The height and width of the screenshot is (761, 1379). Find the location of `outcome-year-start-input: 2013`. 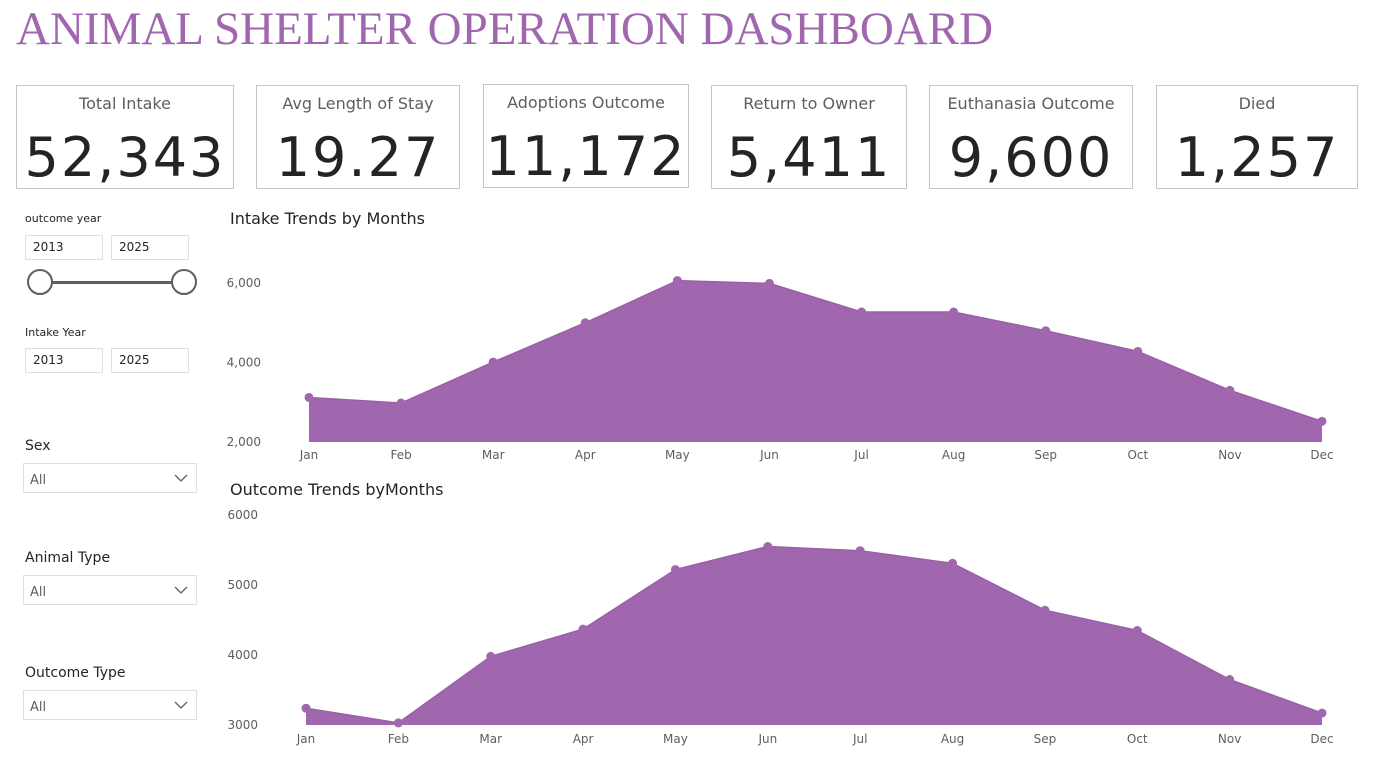

outcome-year-start-input: 2013 is located at coordinates (64, 247).